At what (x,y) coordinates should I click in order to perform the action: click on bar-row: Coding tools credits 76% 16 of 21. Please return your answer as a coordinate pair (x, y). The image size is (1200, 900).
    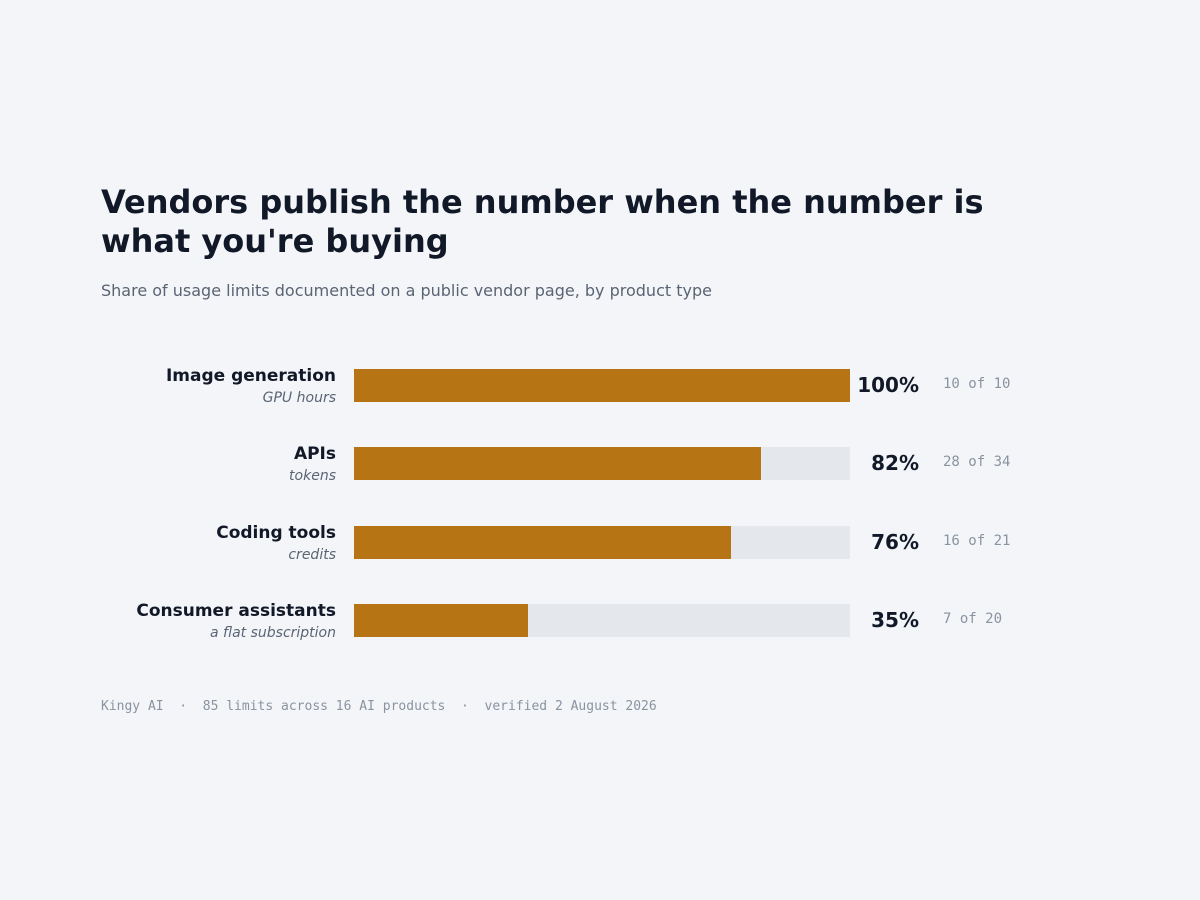
    Looking at the image, I should click on (600, 552).